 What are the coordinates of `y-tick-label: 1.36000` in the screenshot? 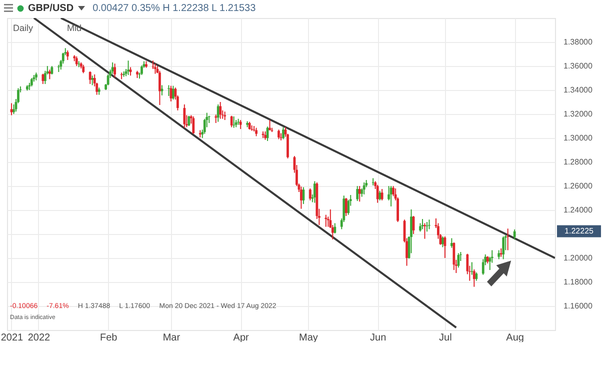 It's located at (578, 66).